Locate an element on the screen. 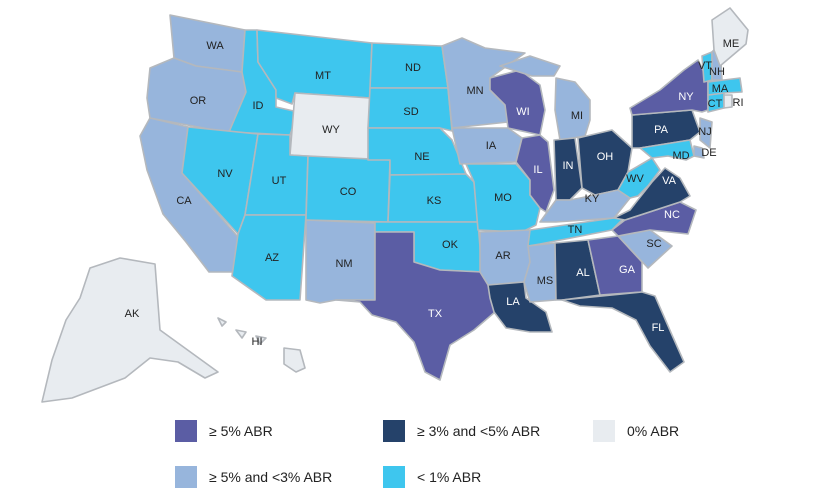 This screenshot has width=837, height=496. state-label-mi: MI is located at coordinates (577, 116).